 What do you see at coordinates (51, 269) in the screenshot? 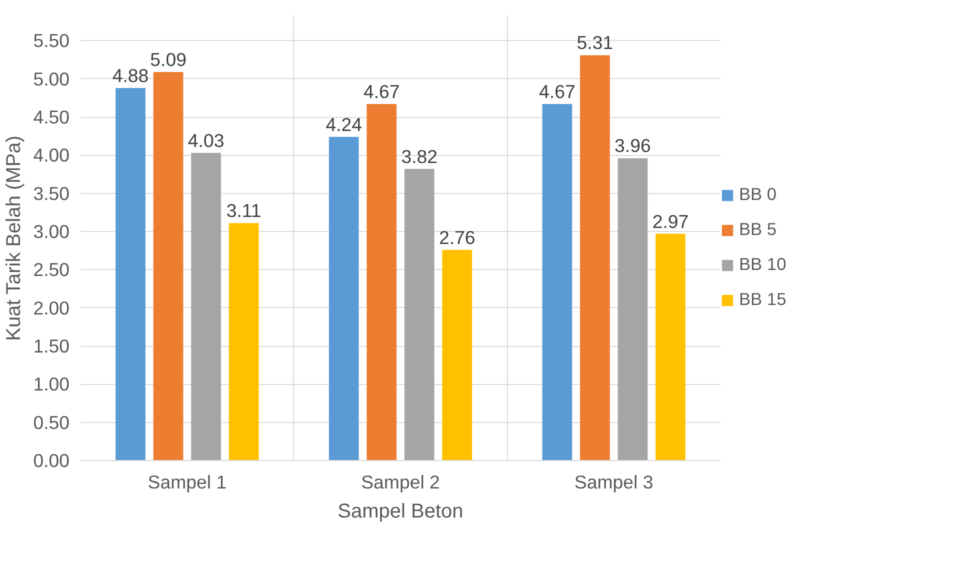
I see `y-tick-label: 2.50` at bounding box center [51, 269].